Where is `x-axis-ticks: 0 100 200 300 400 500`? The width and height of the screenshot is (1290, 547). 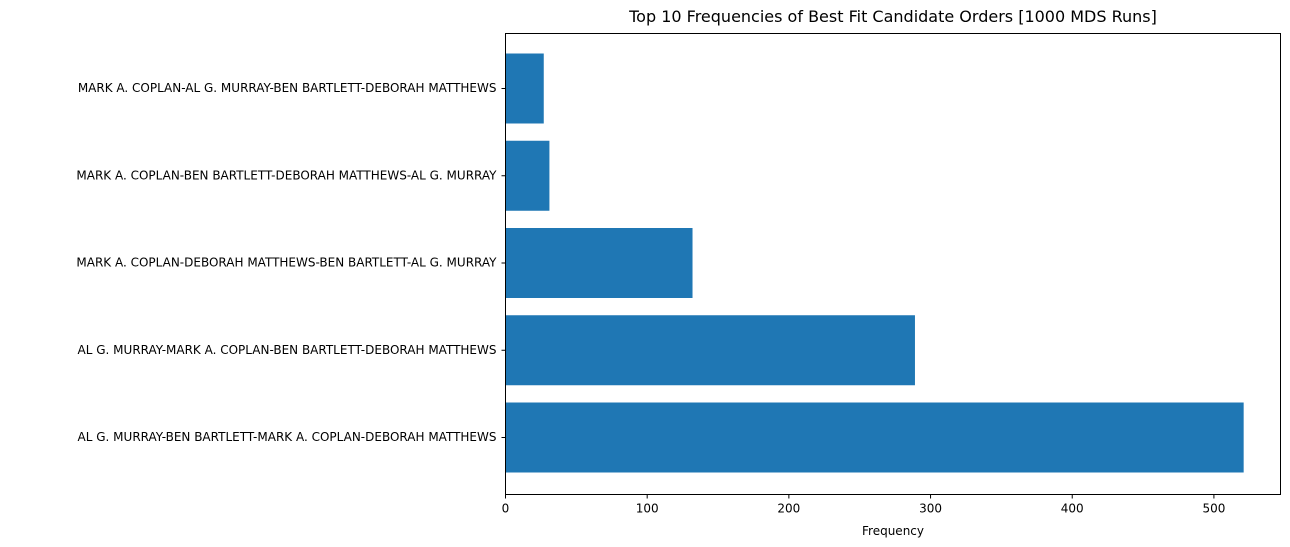 x-axis-ticks: 0 100 200 300 400 500 is located at coordinates (863, 505).